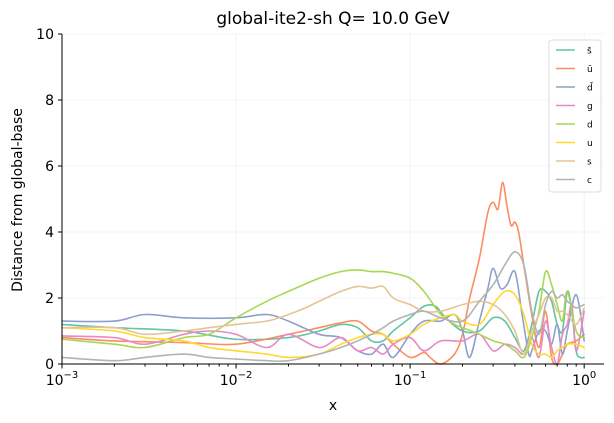 Image resolution: width=614 pixels, height=423 pixels. I want to click on legend-box, so click(575, 116).